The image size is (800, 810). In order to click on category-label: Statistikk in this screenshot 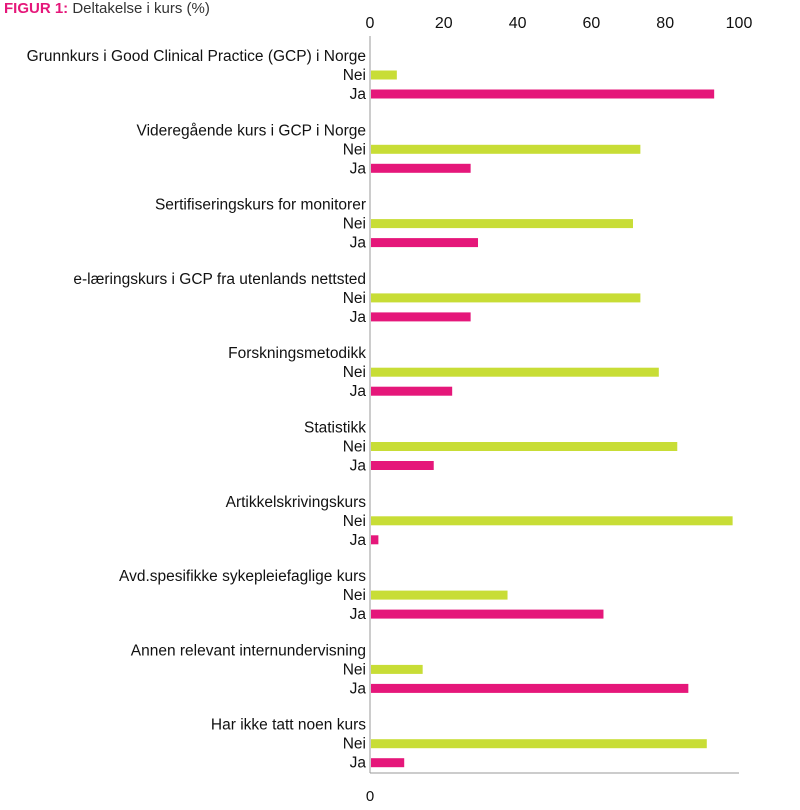, I will do `click(335, 428)`.